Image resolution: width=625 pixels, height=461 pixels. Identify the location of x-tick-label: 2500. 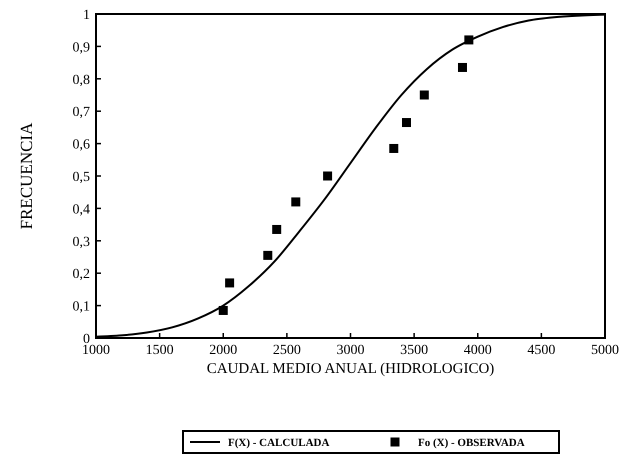
(286, 350).